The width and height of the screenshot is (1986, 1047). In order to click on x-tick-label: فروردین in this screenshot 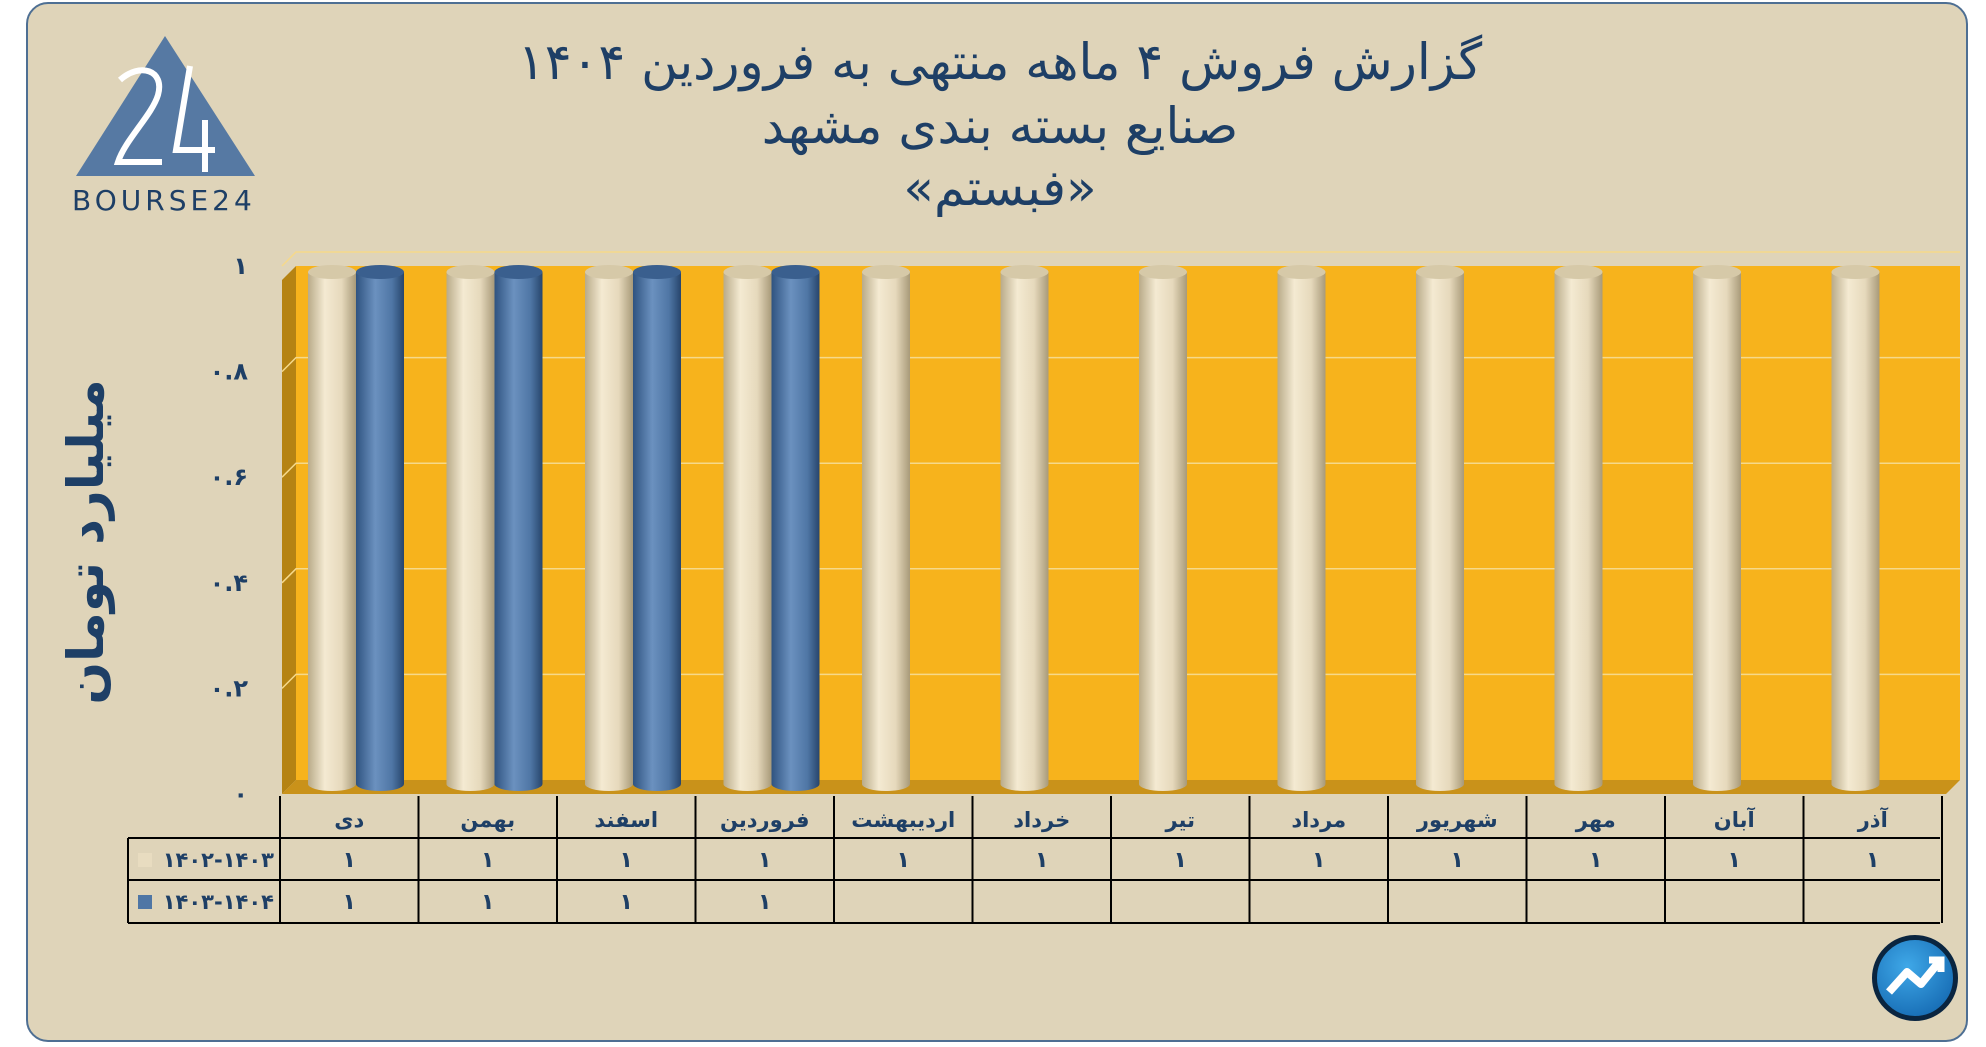, I will do `click(765, 820)`.